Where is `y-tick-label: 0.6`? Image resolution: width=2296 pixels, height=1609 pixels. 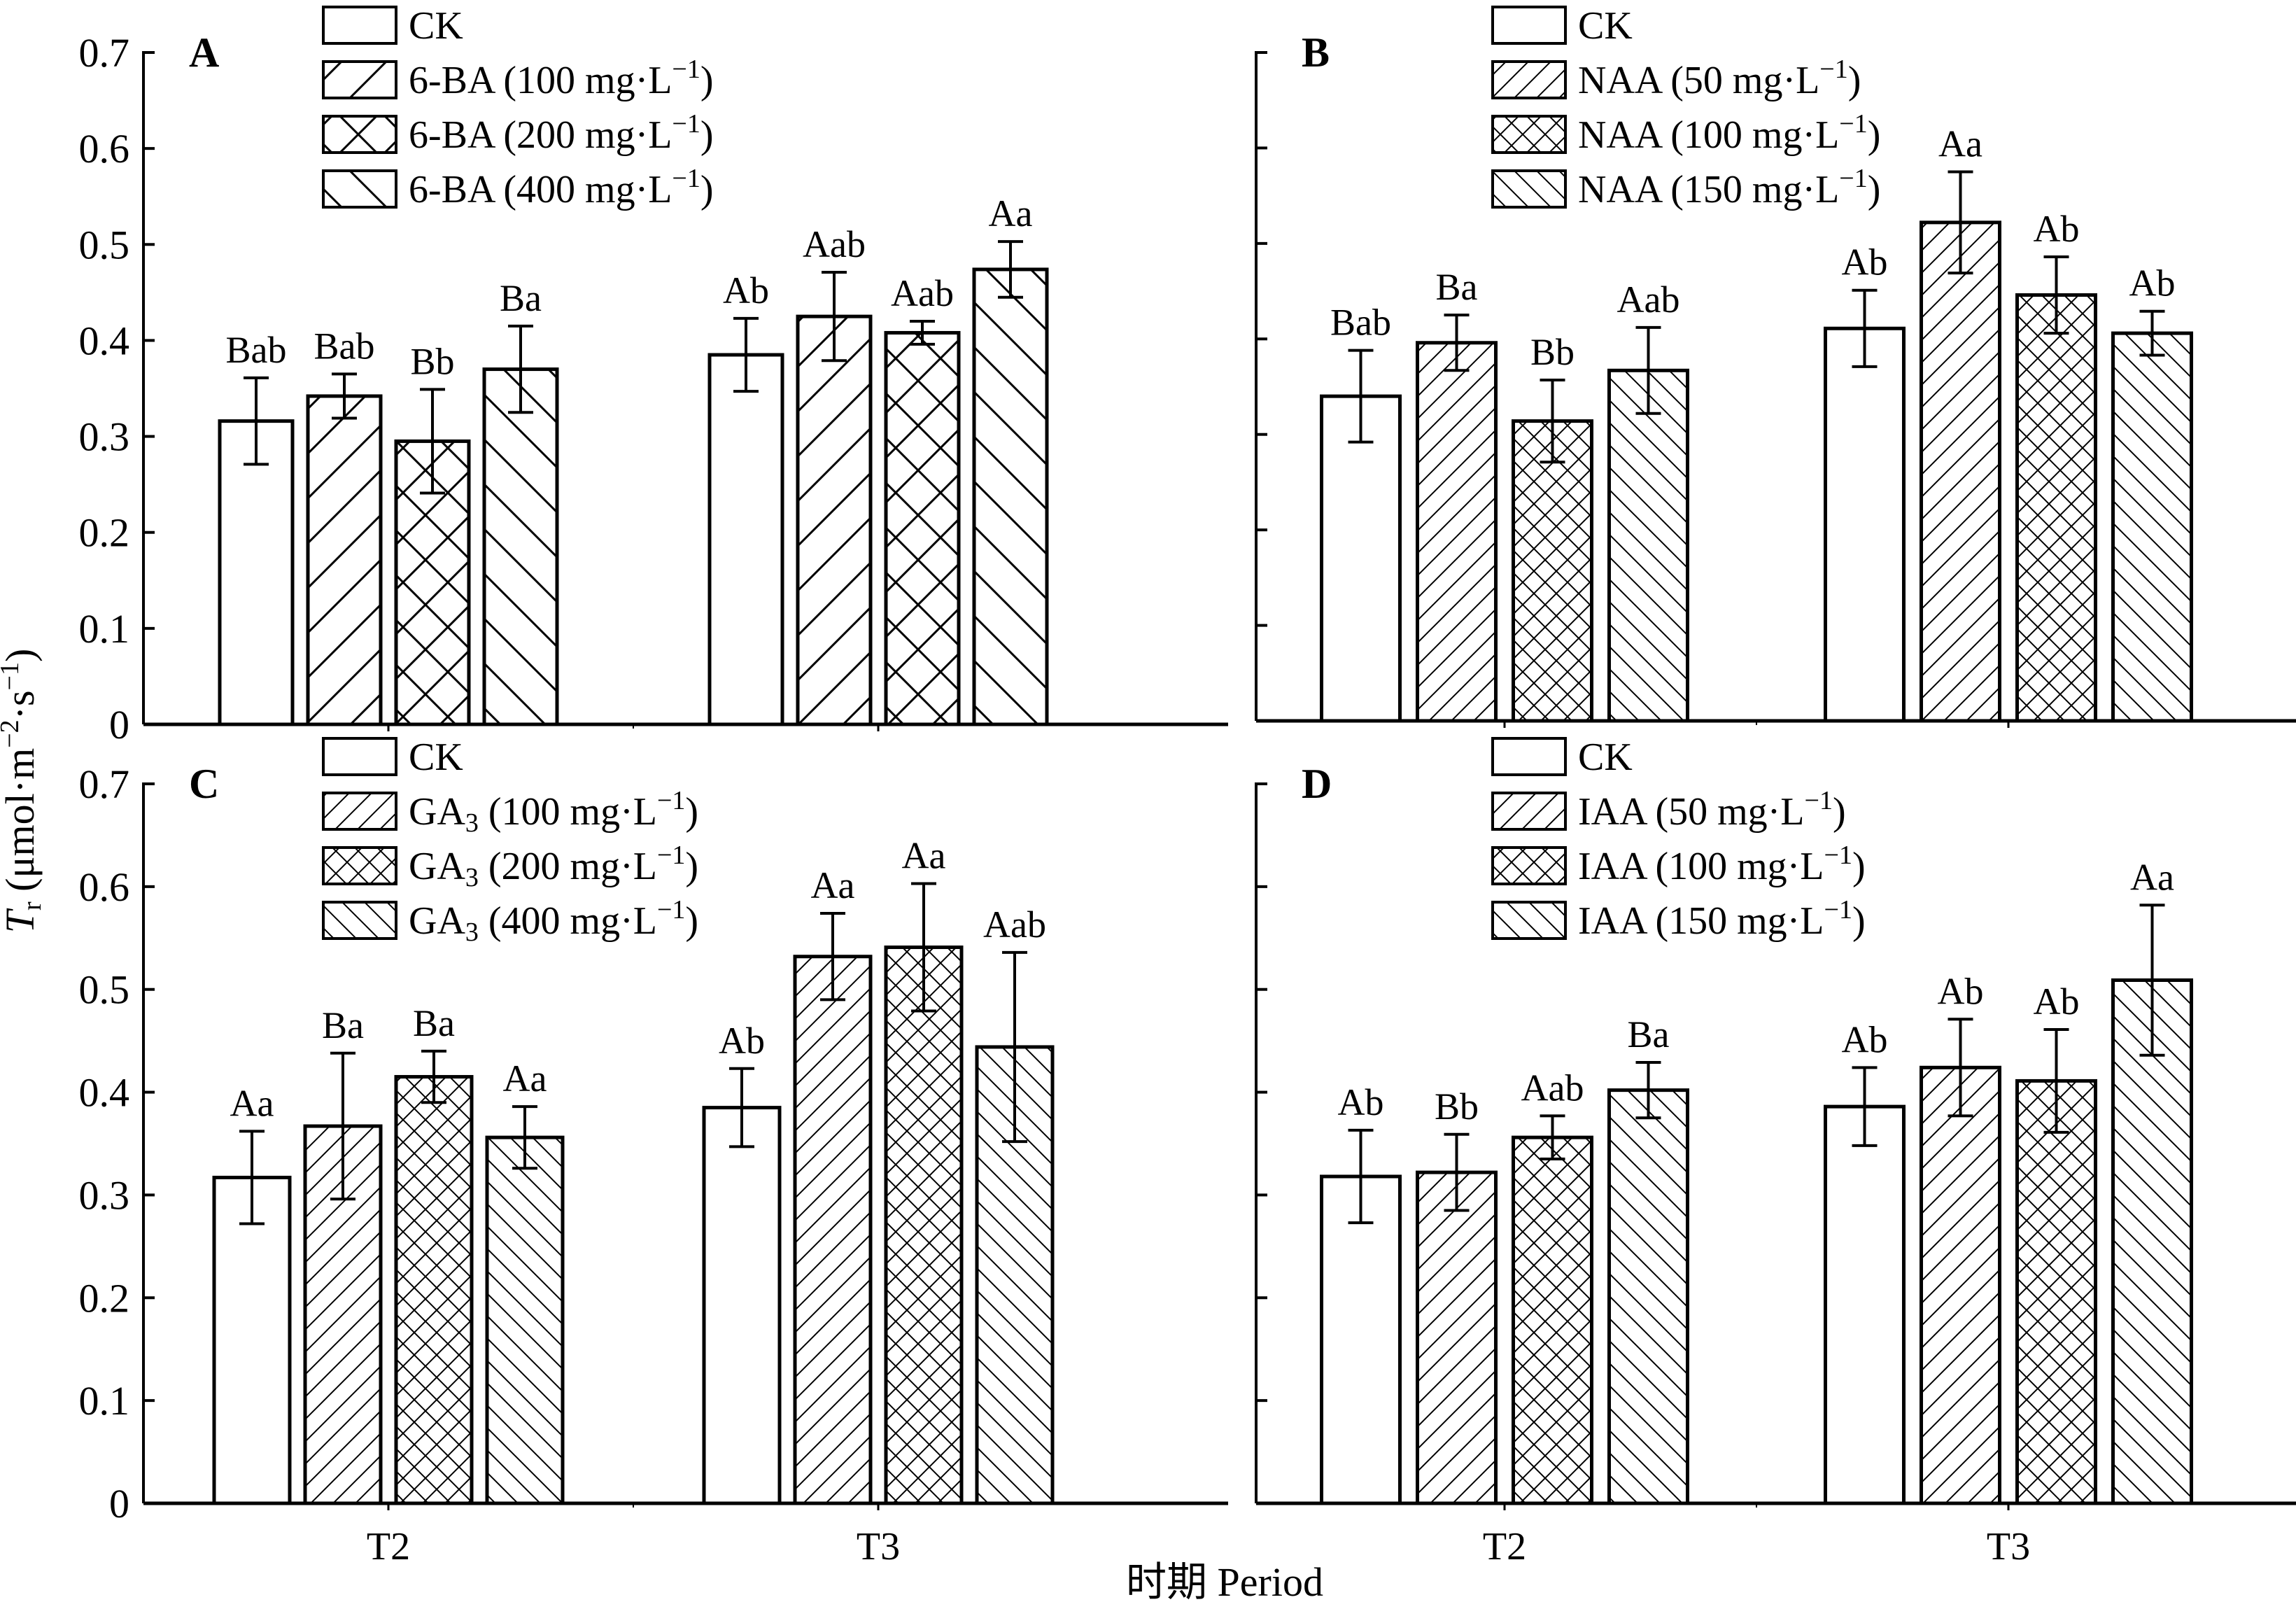 y-tick-label: 0.6 is located at coordinates (104, 887).